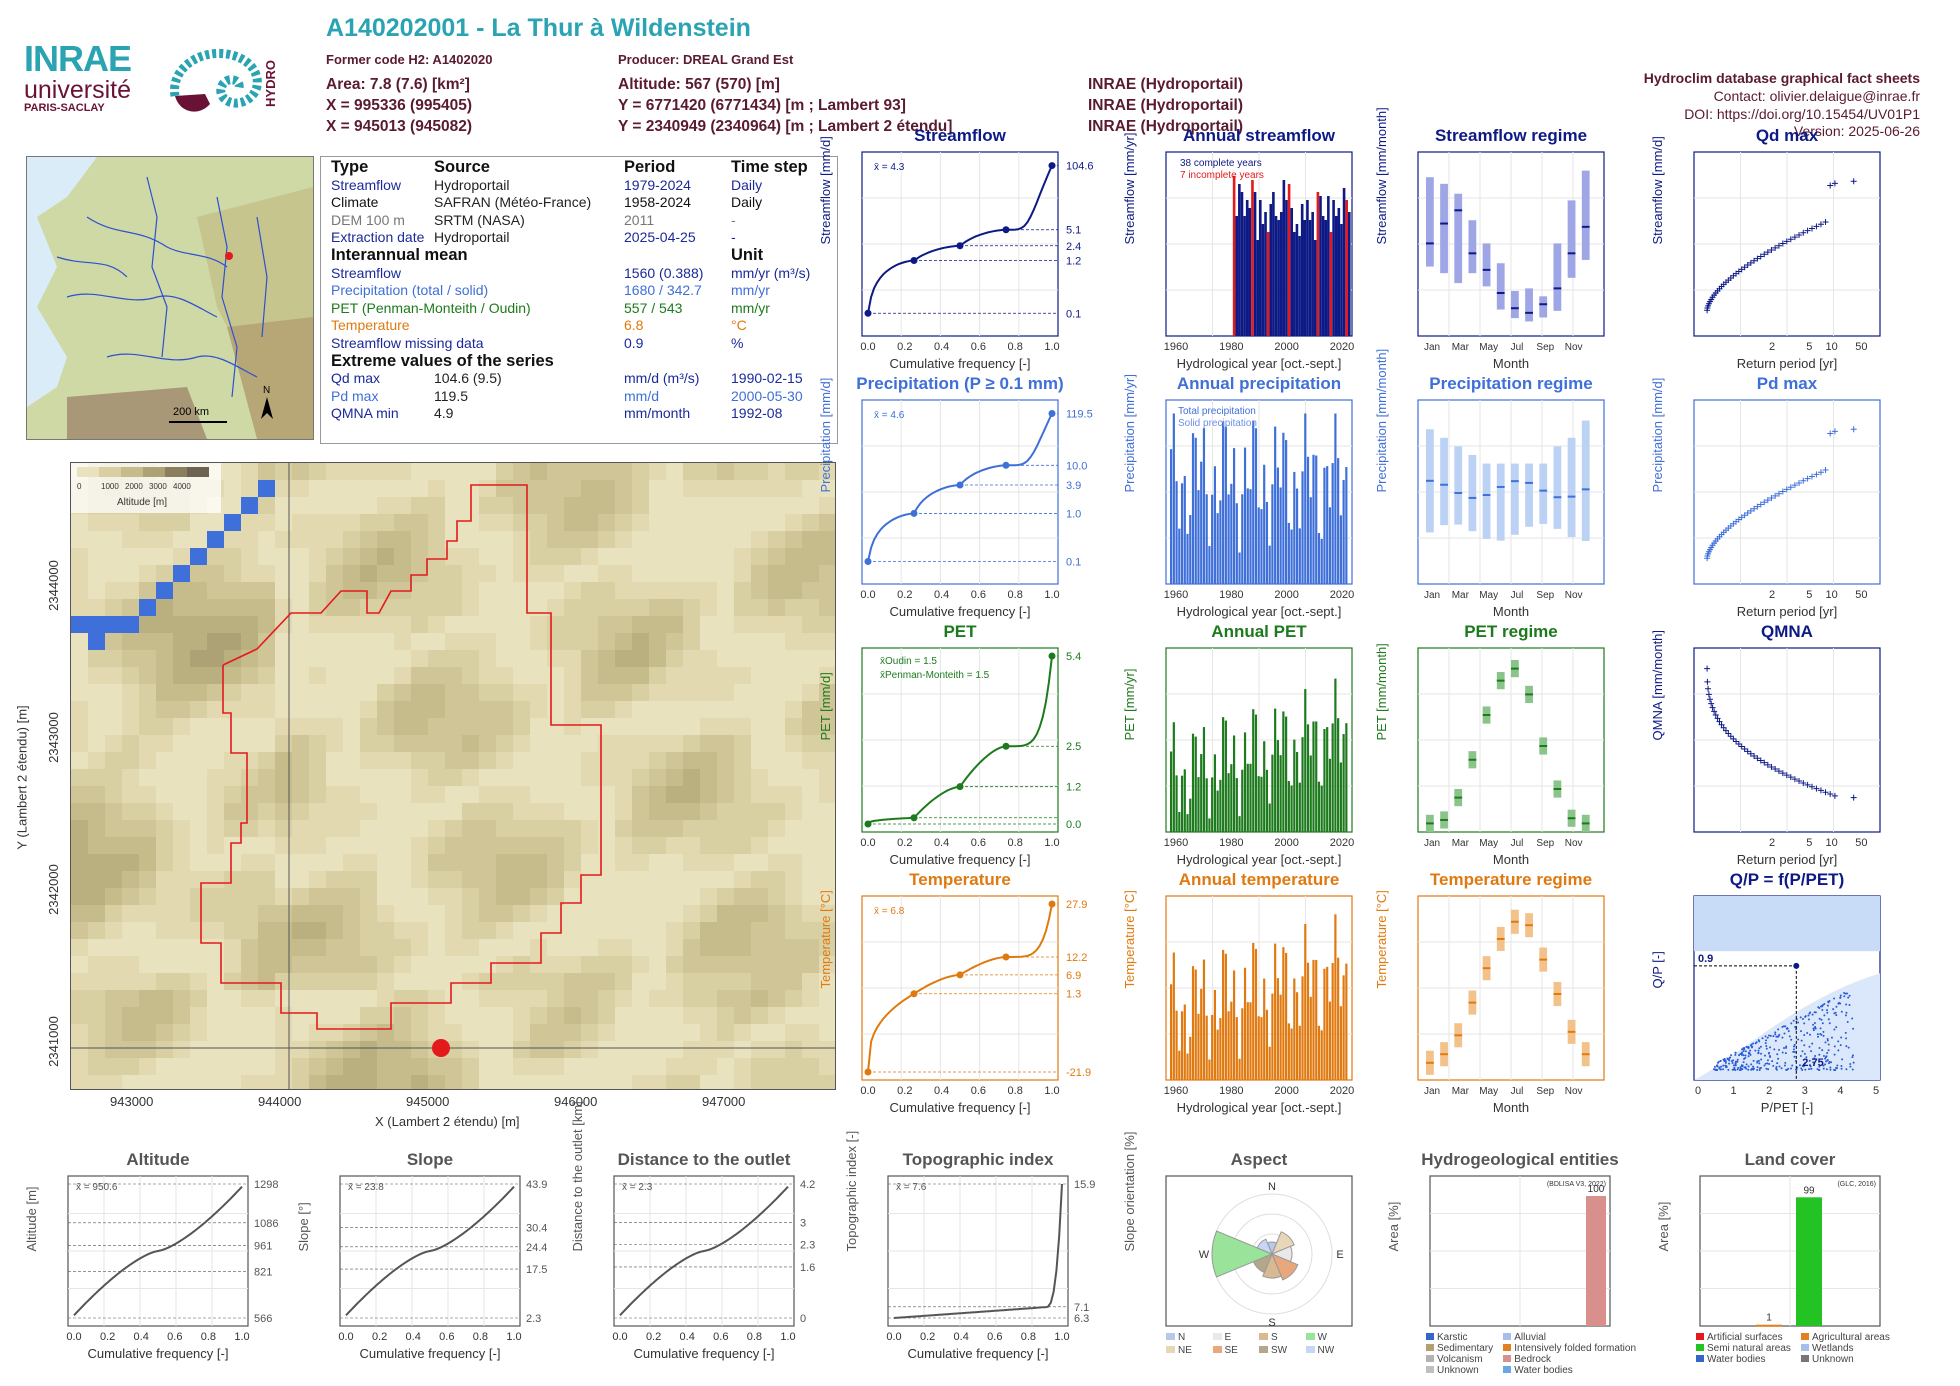 This screenshot has height=1386, width=1960. What do you see at coordinates (657, 202) in the screenshot?
I see `info-cell: 1958-2024` at bounding box center [657, 202].